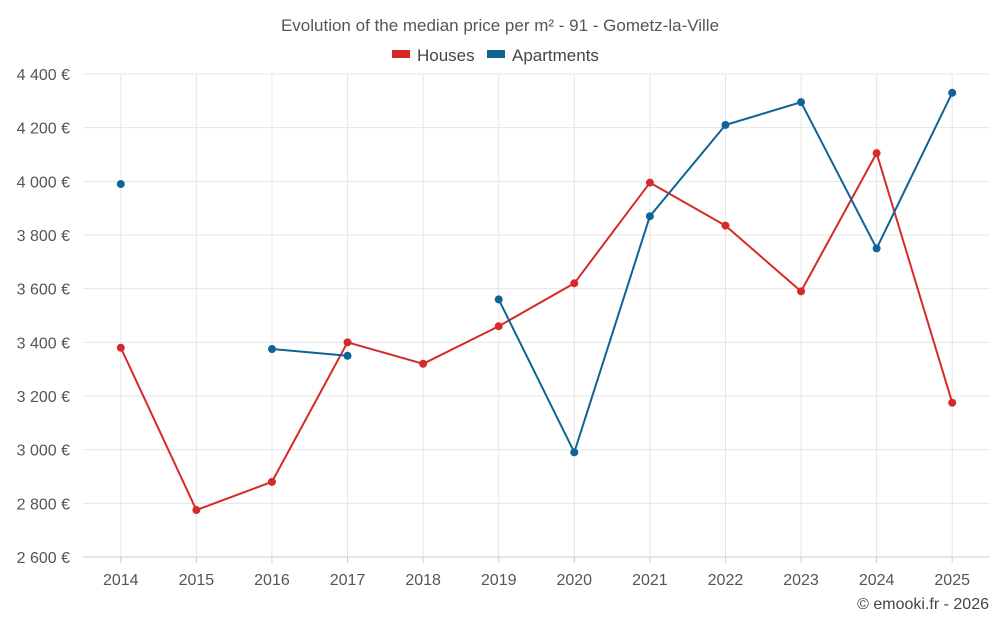 This screenshot has height=625, width=1000. What do you see at coordinates (446, 55) in the screenshot?
I see `legend-label-houses: Houses` at bounding box center [446, 55].